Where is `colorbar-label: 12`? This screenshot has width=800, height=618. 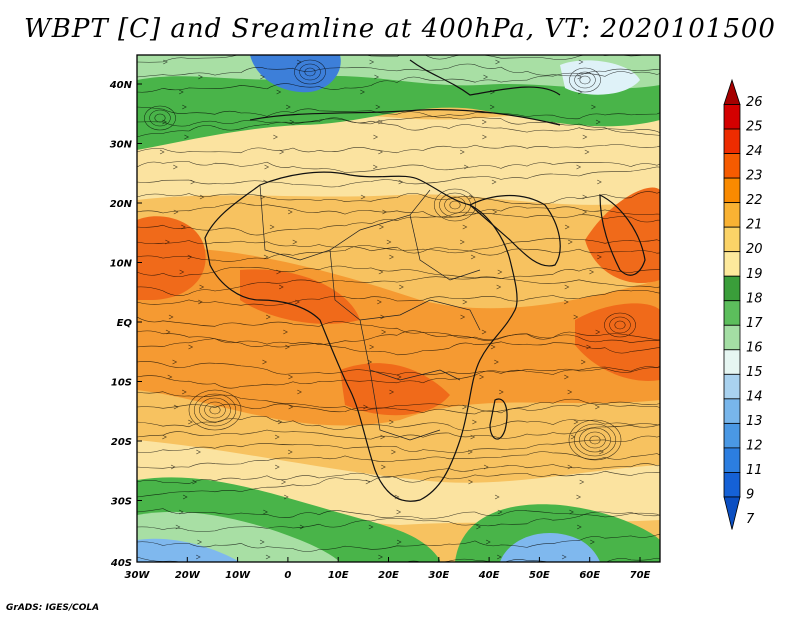
colorbar-label: 12 is located at coordinates (754, 445).